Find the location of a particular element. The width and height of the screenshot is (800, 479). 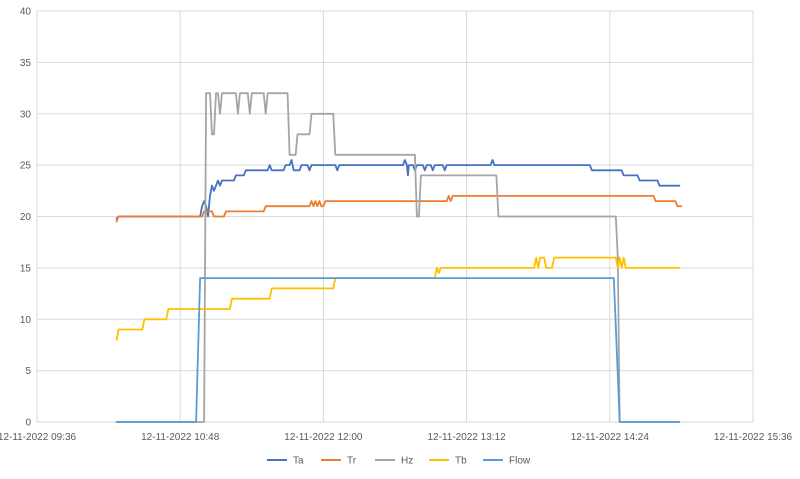

x-tick-label: 12-11-2022 10:48 is located at coordinates (180, 437).